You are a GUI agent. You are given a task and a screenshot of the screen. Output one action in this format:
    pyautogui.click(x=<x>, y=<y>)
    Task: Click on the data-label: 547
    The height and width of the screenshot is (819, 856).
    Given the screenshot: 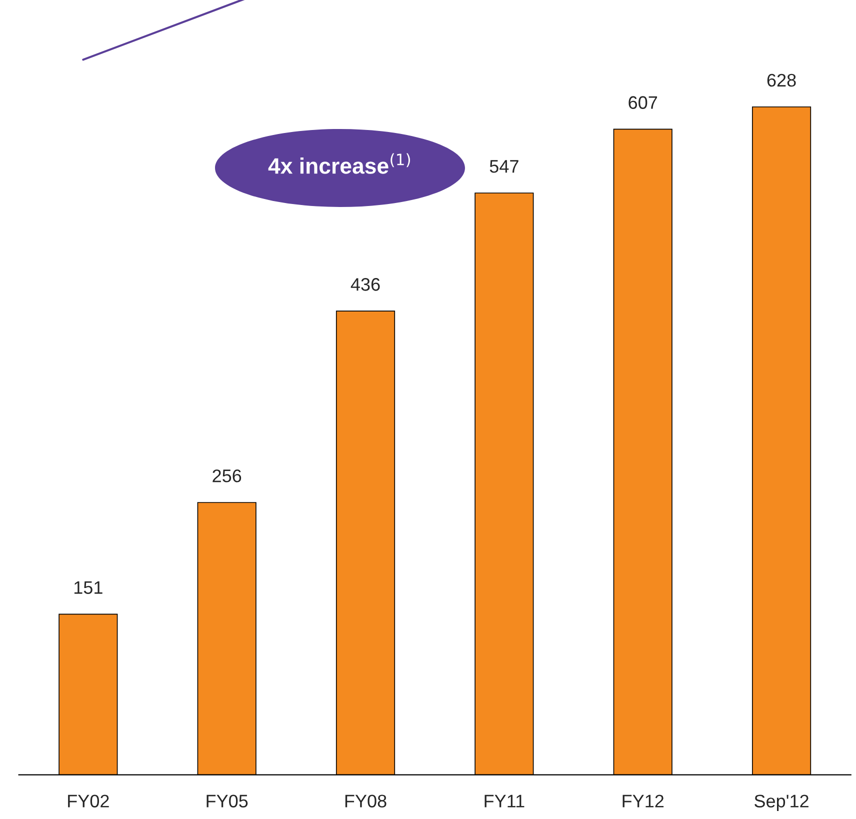 What is the action you would take?
    pyautogui.click(x=504, y=166)
    